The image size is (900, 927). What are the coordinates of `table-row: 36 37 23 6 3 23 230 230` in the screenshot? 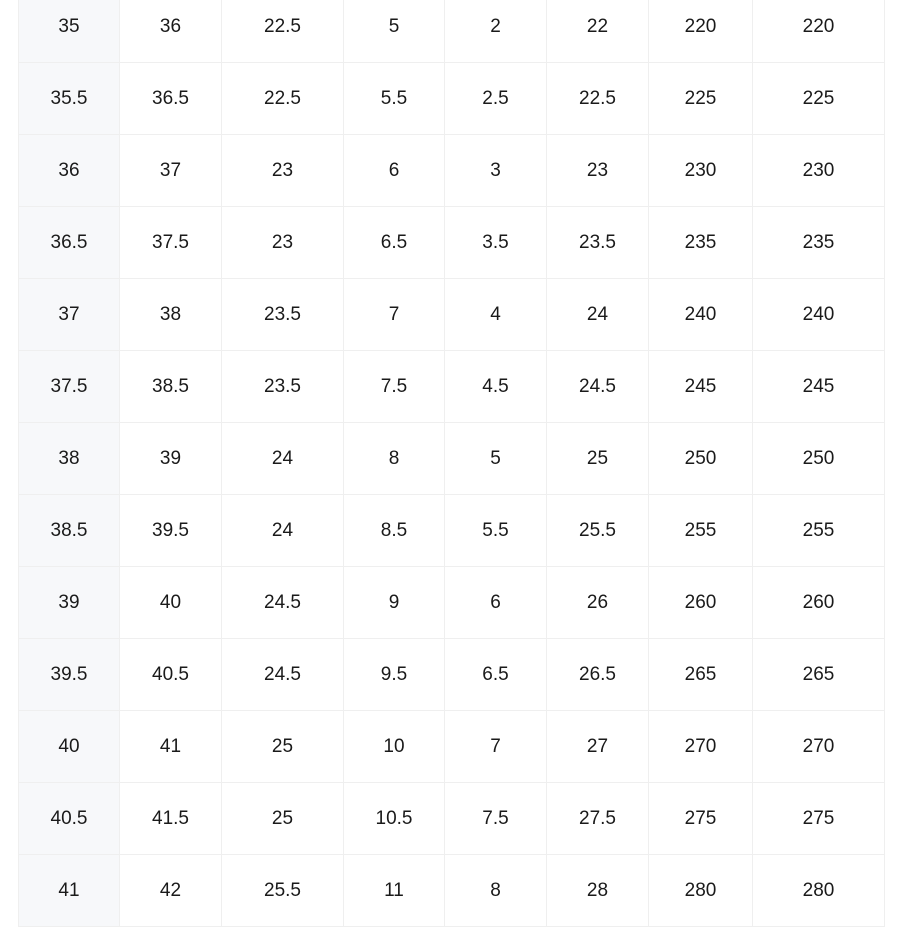 It's located at (451, 170).